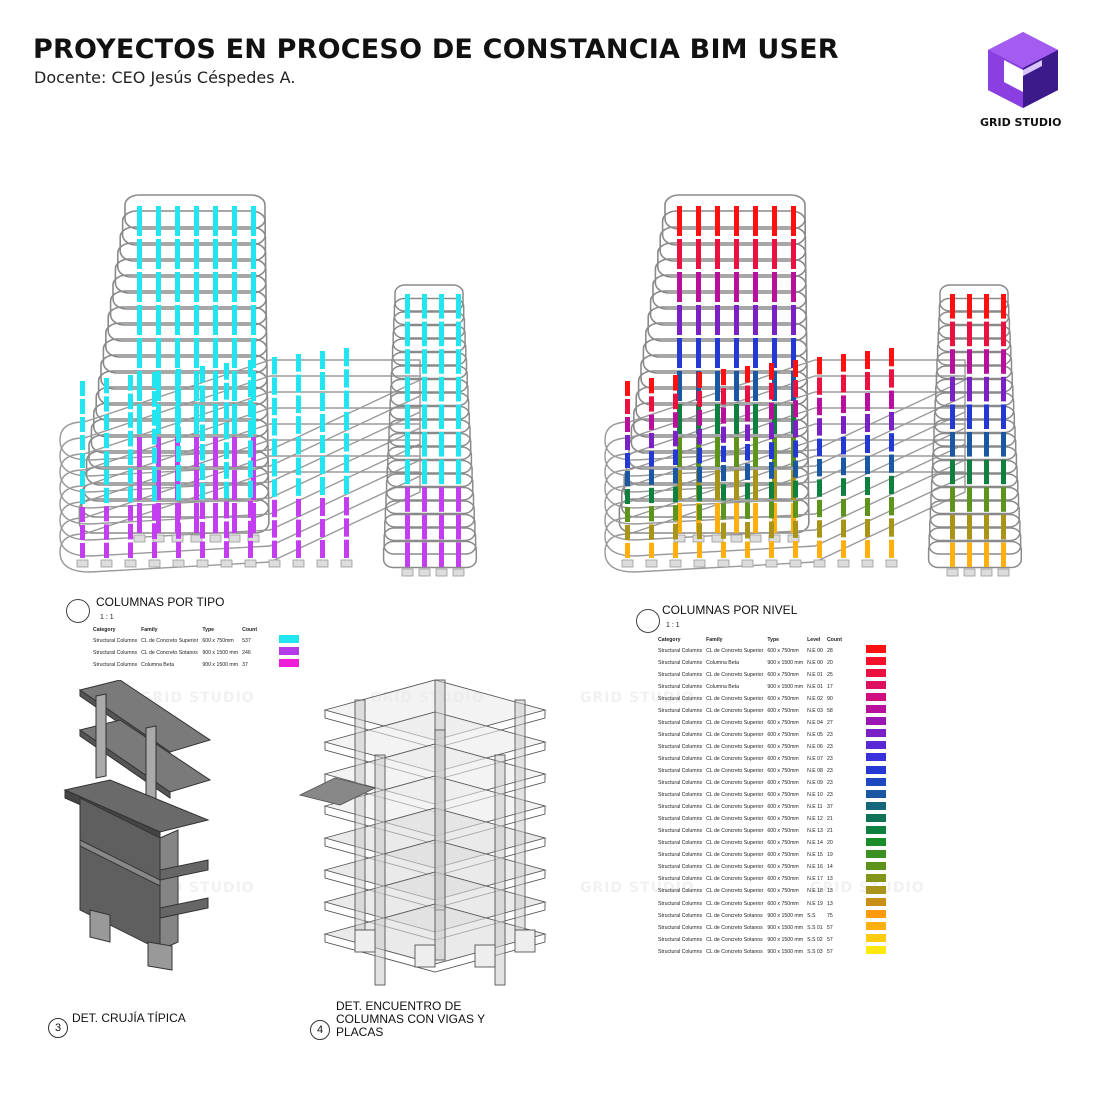  I want to click on view-title-columns-by-type: COLUMNAS POR TIPO, so click(160, 602).